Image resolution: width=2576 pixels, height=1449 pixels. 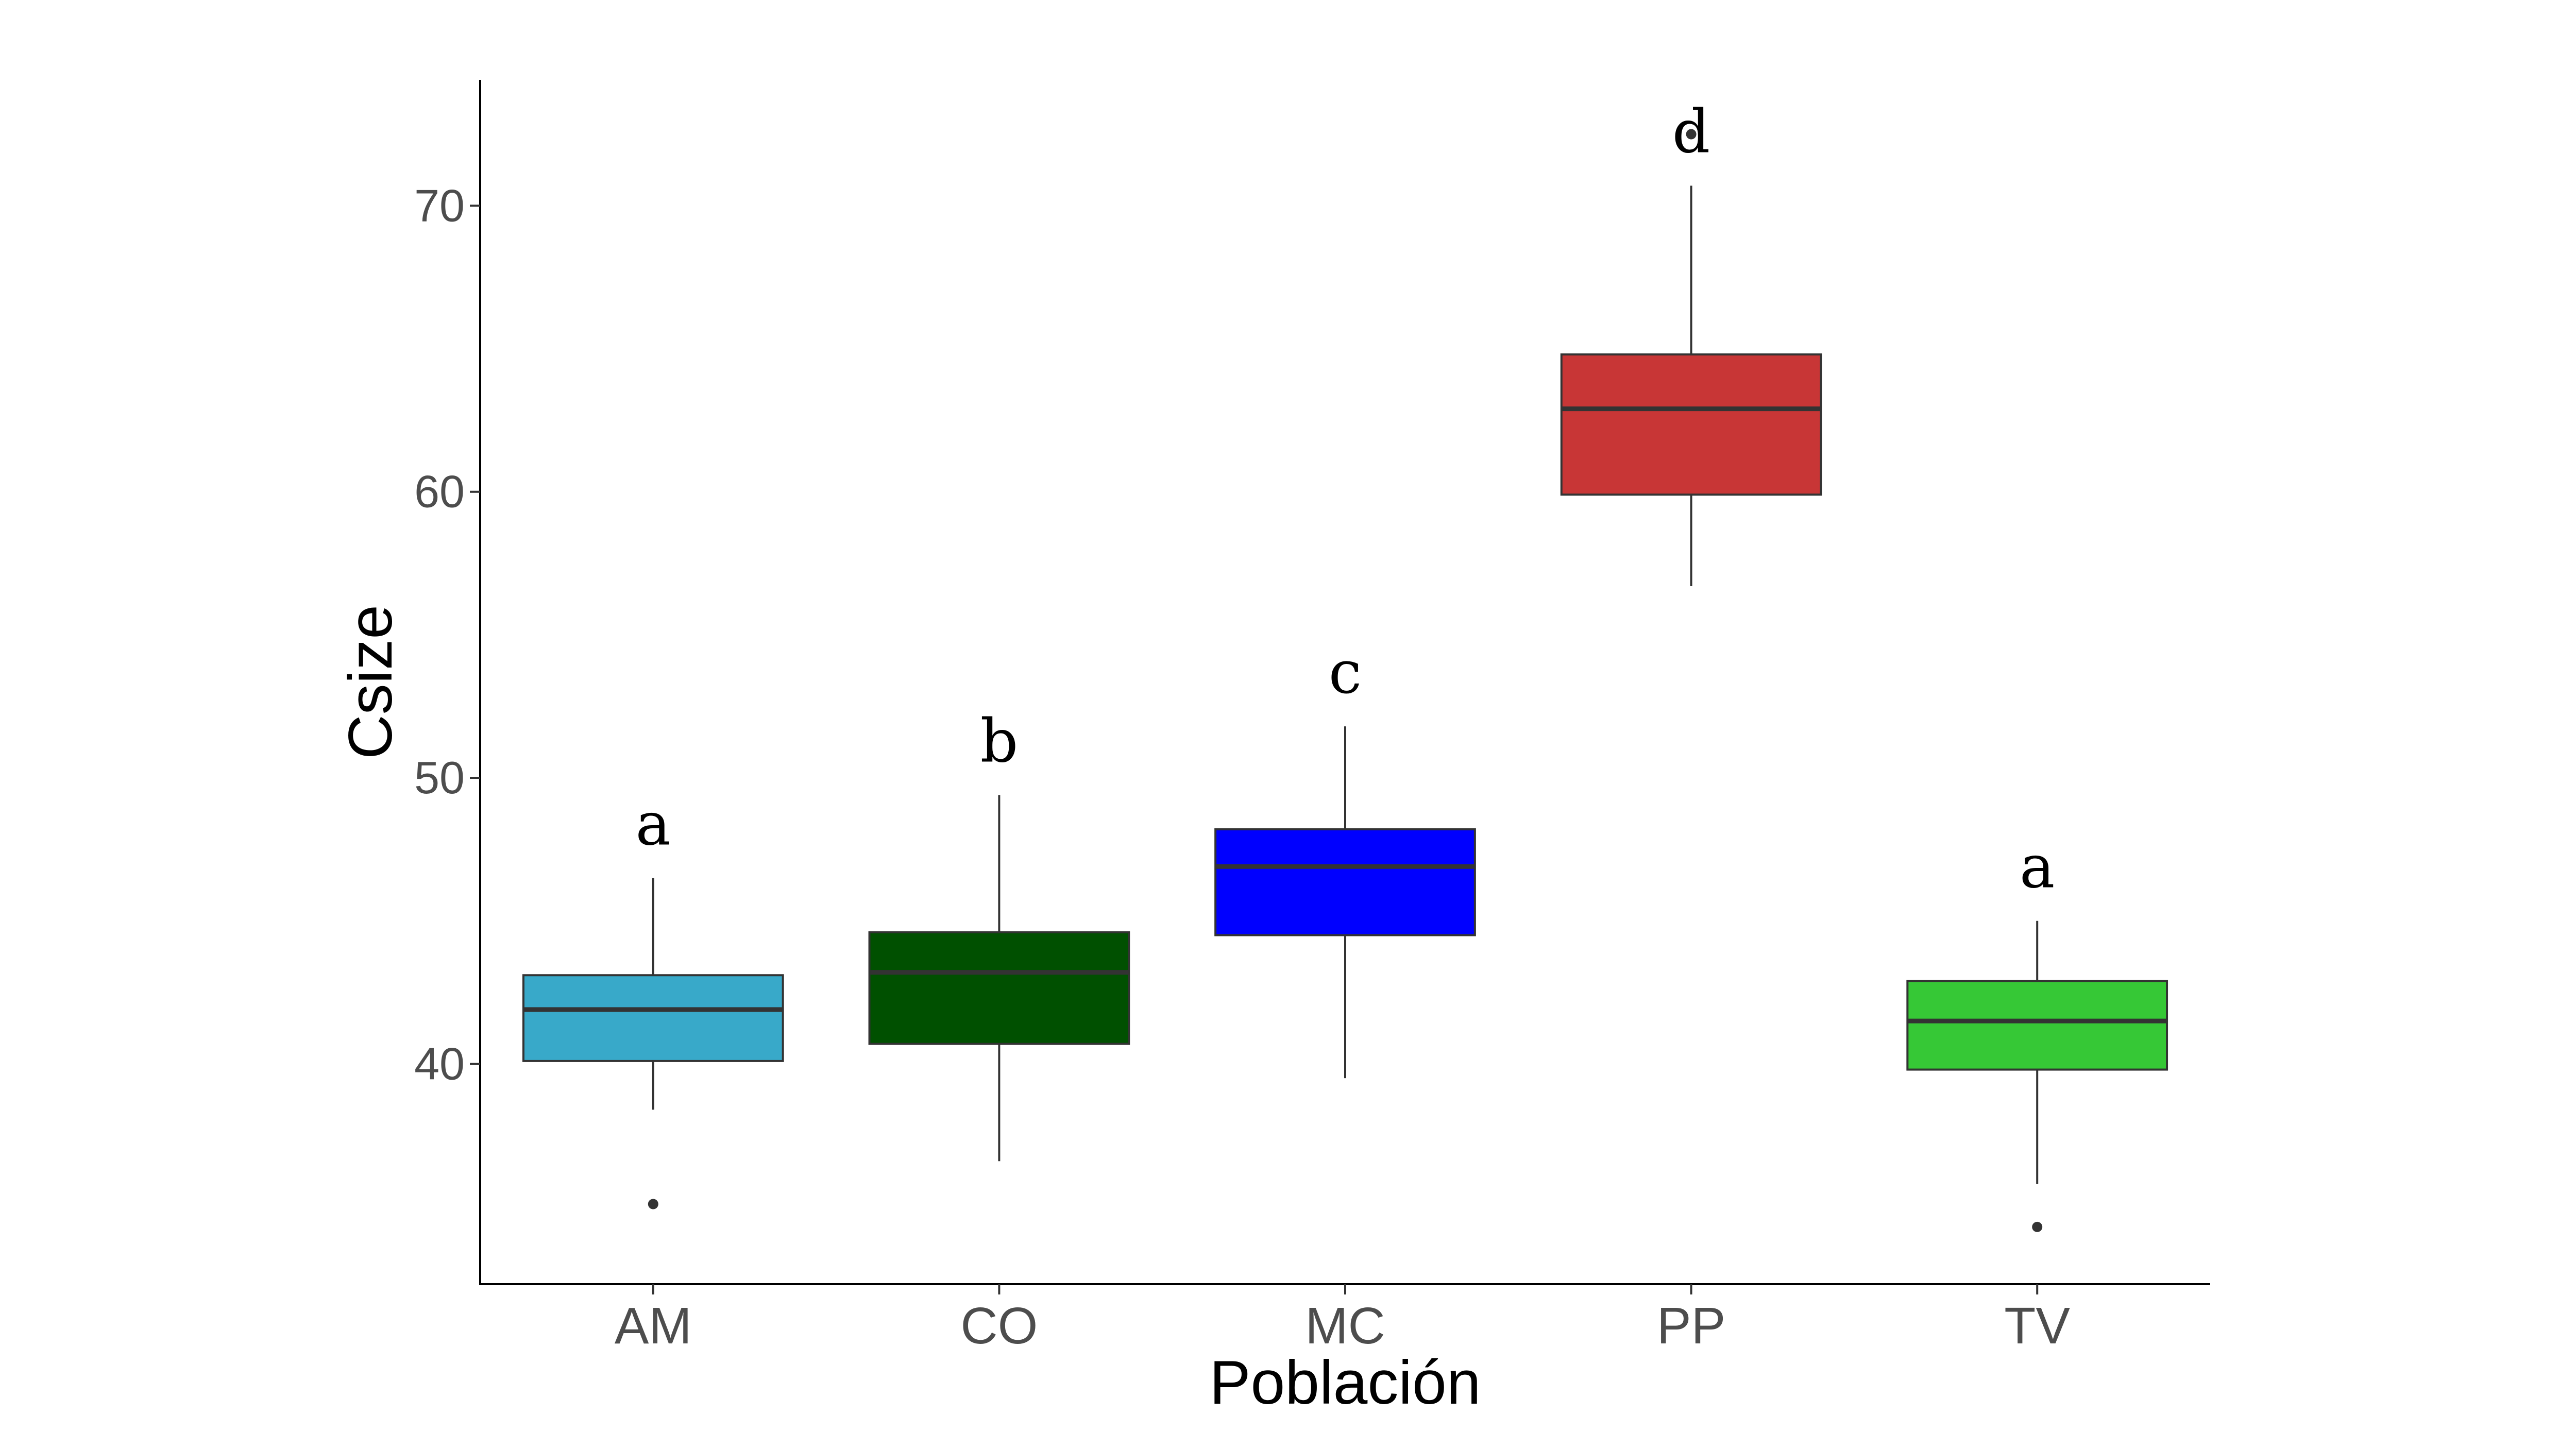 What do you see at coordinates (440, 492) in the screenshot?
I see `y-tick-label: 60` at bounding box center [440, 492].